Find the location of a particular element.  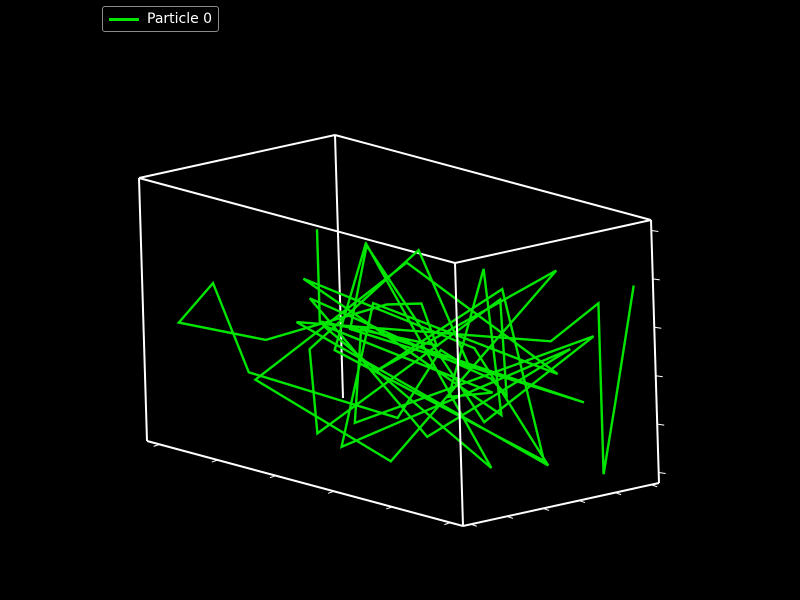

box-edge-back-top is located at coordinates (493, 177).